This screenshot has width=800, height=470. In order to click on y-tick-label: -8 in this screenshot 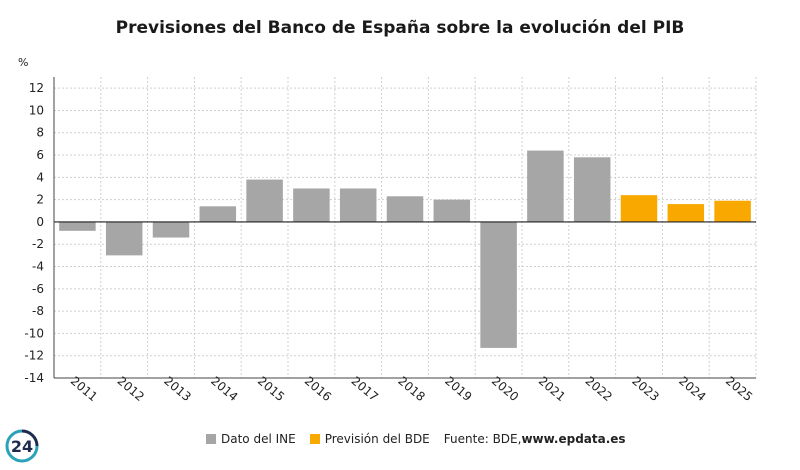, I will do `click(38, 311)`.